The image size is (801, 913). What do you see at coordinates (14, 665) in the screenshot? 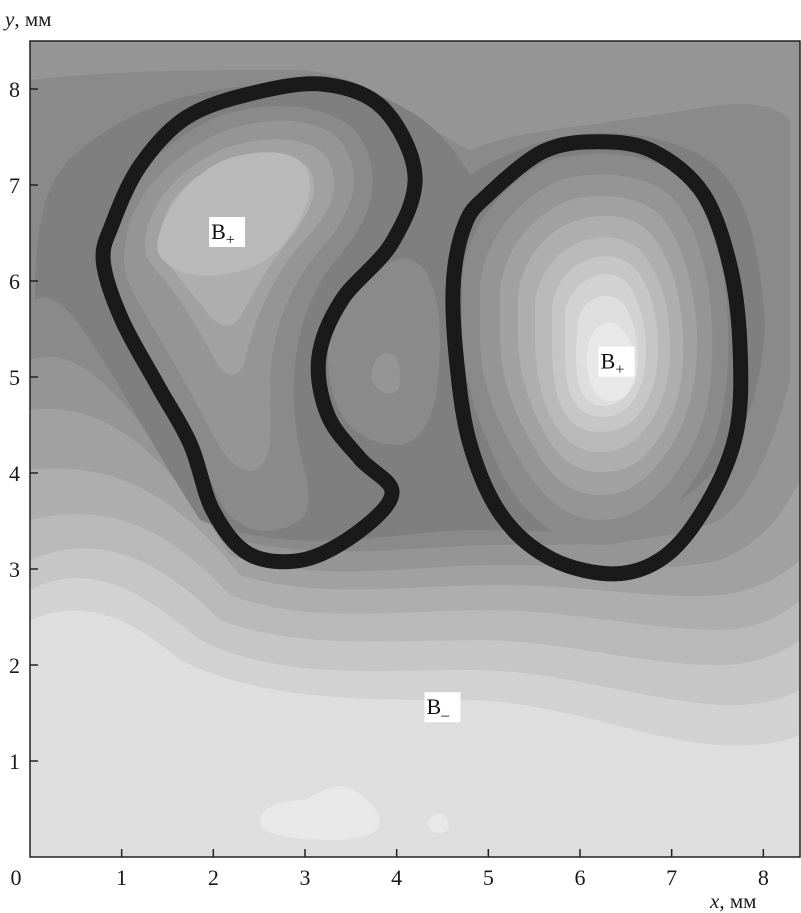
I see `y-tick-label: 2` at bounding box center [14, 665].